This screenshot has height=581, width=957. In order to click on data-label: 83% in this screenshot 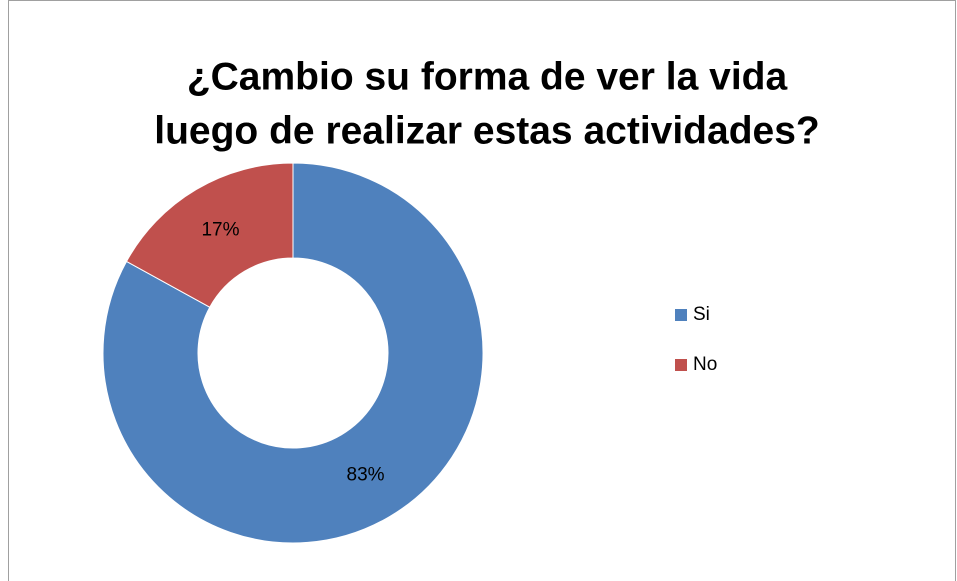, I will do `click(366, 475)`.